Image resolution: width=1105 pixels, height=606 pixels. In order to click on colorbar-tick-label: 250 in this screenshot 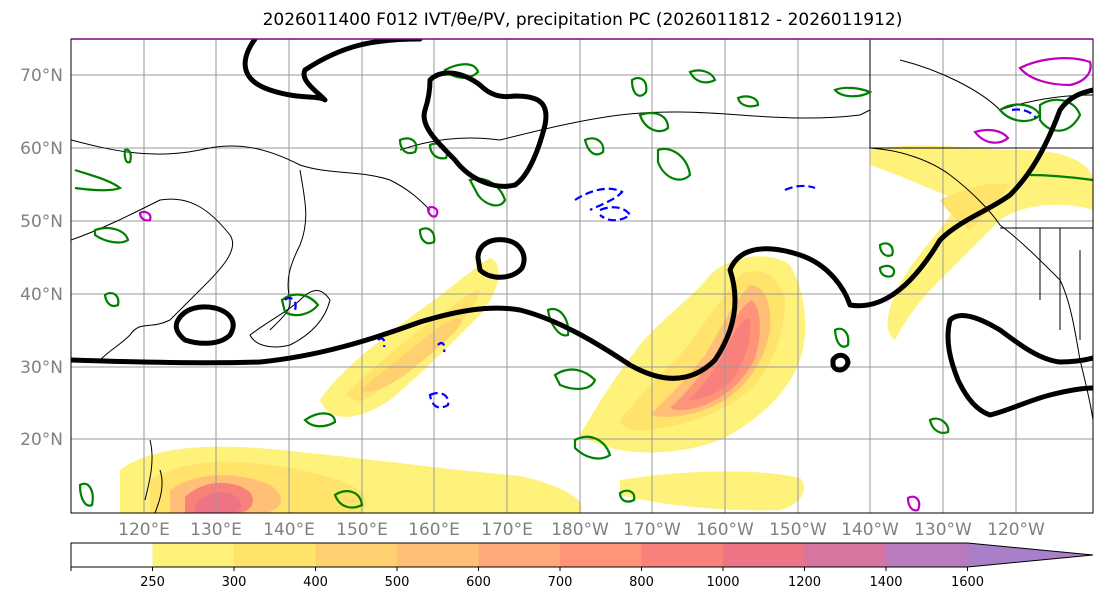, I will do `click(152, 582)`.